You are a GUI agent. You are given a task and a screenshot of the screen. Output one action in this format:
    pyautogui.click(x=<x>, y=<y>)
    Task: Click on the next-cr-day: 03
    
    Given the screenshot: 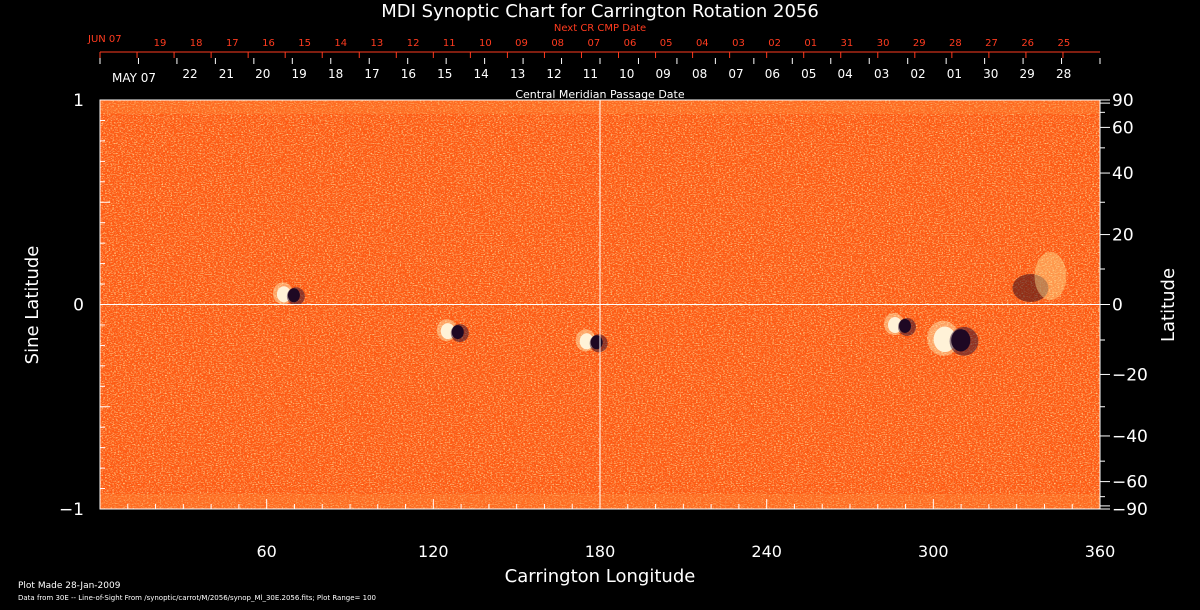 What is the action you would take?
    pyautogui.click(x=738, y=43)
    